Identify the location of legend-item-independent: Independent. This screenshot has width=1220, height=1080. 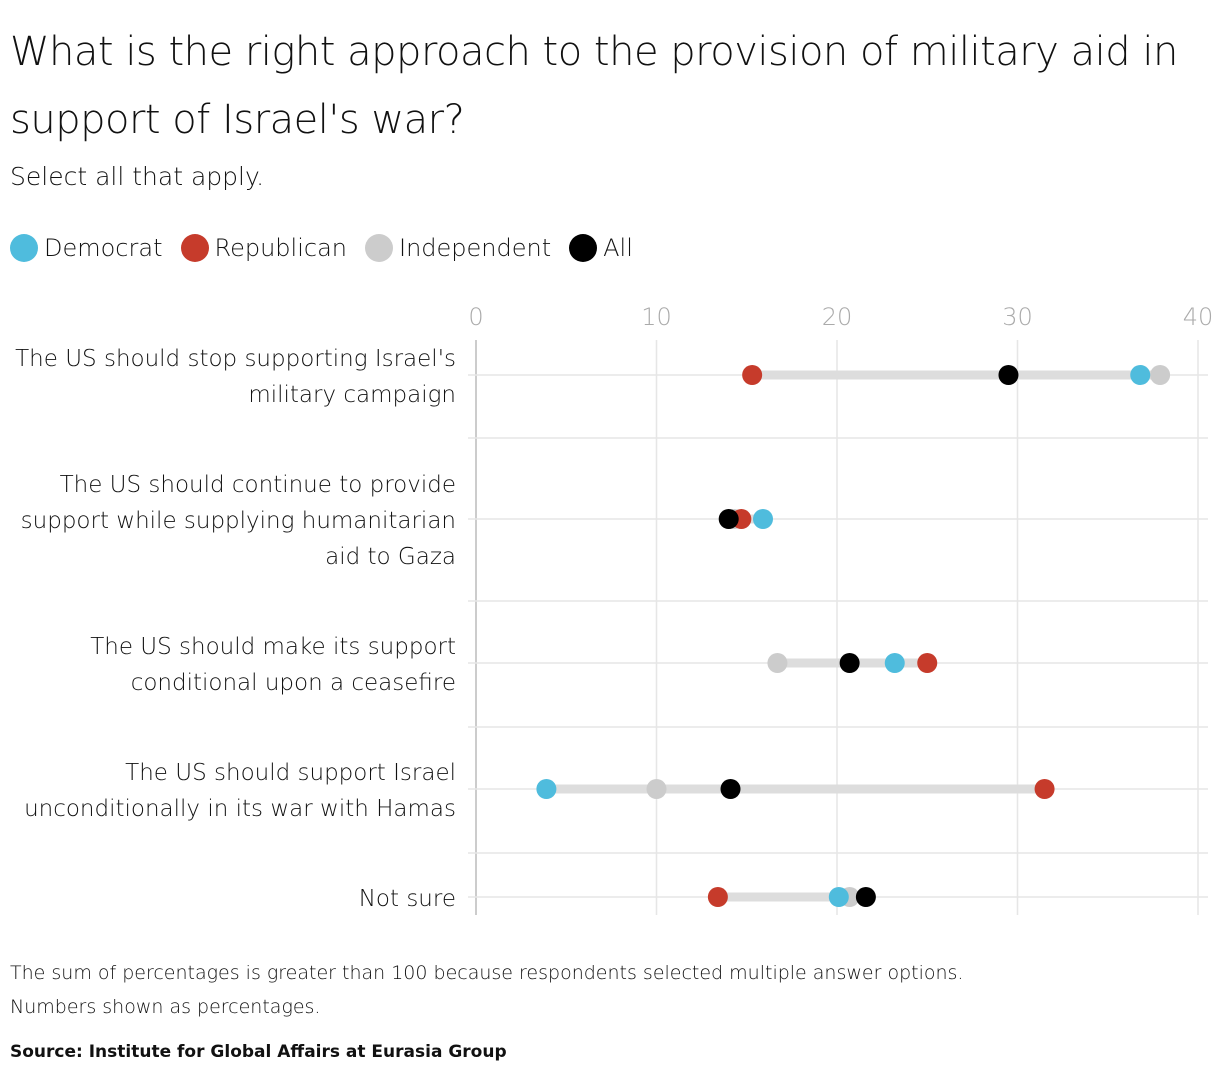
(458, 248).